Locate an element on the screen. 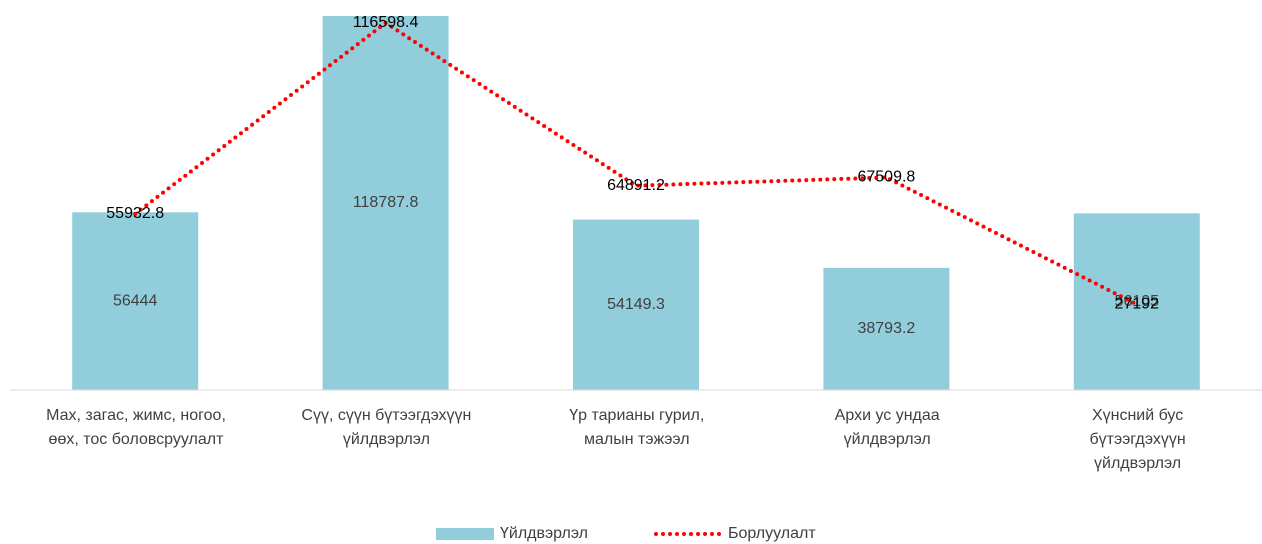  bar-label: 38793.2 is located at coordinates (886, 328).